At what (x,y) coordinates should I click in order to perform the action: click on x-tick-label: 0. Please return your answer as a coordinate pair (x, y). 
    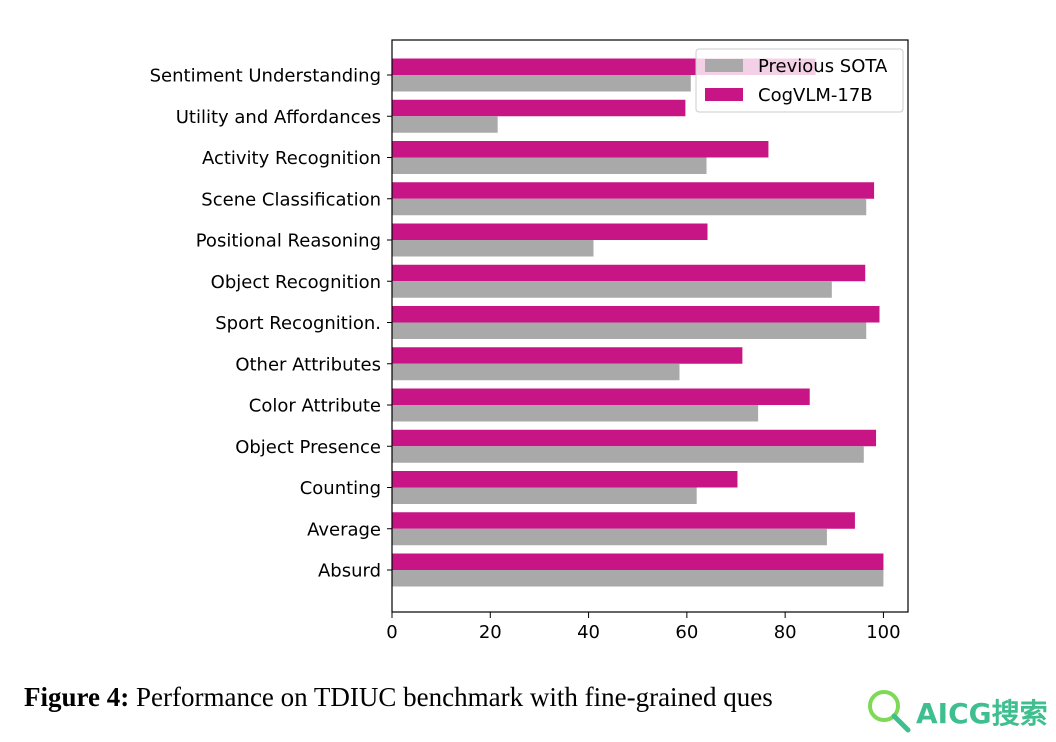
    Looking at the image, I should click on (391, 632).